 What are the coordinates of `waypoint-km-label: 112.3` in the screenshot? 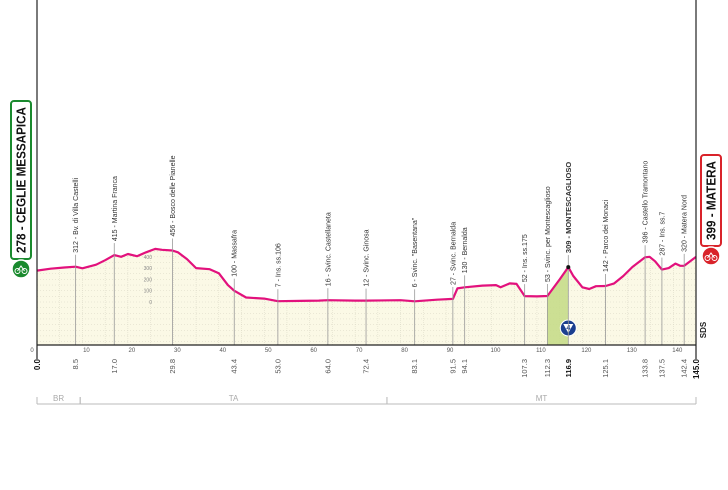 It's located at (547, 368).